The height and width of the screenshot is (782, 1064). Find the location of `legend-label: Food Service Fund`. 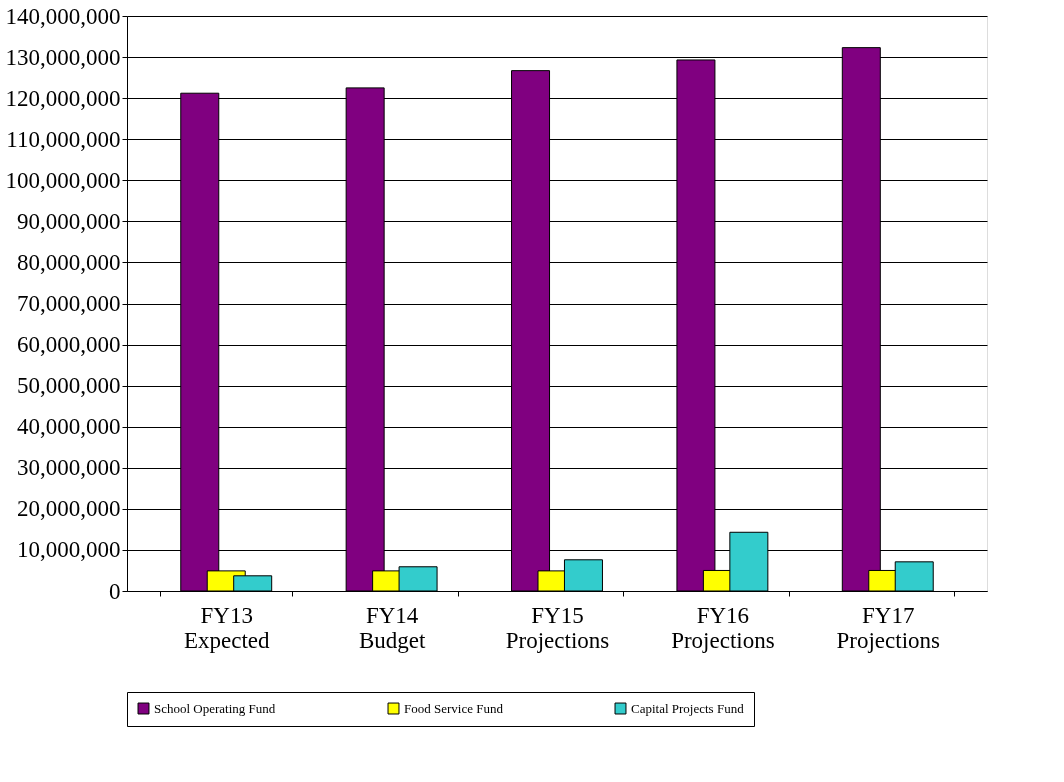

legend-label: Food Service Fund is located at coordinates (454, 708).